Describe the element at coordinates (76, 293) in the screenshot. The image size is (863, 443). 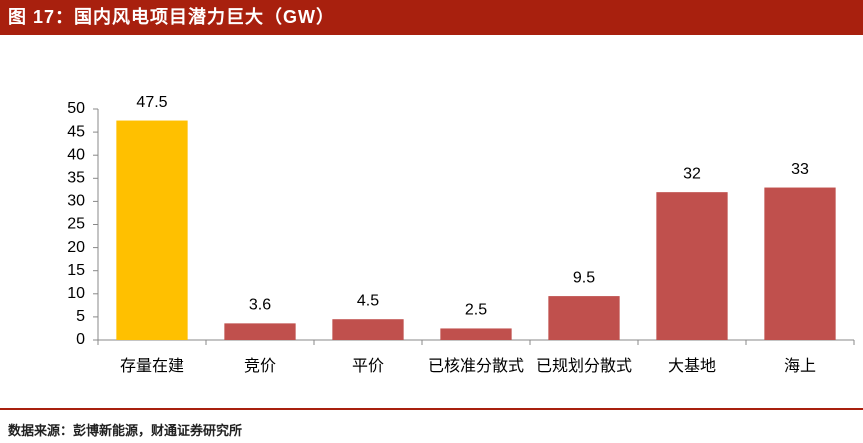
I see `y-tick-label: 10` at that location.